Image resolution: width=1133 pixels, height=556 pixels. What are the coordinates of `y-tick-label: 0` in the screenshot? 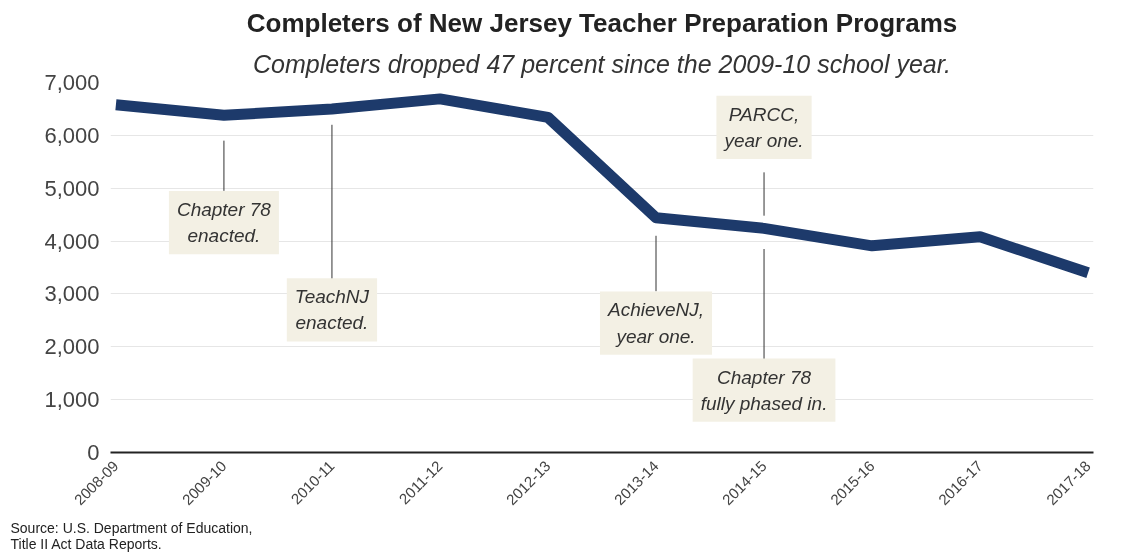 It's located at (93, 452).